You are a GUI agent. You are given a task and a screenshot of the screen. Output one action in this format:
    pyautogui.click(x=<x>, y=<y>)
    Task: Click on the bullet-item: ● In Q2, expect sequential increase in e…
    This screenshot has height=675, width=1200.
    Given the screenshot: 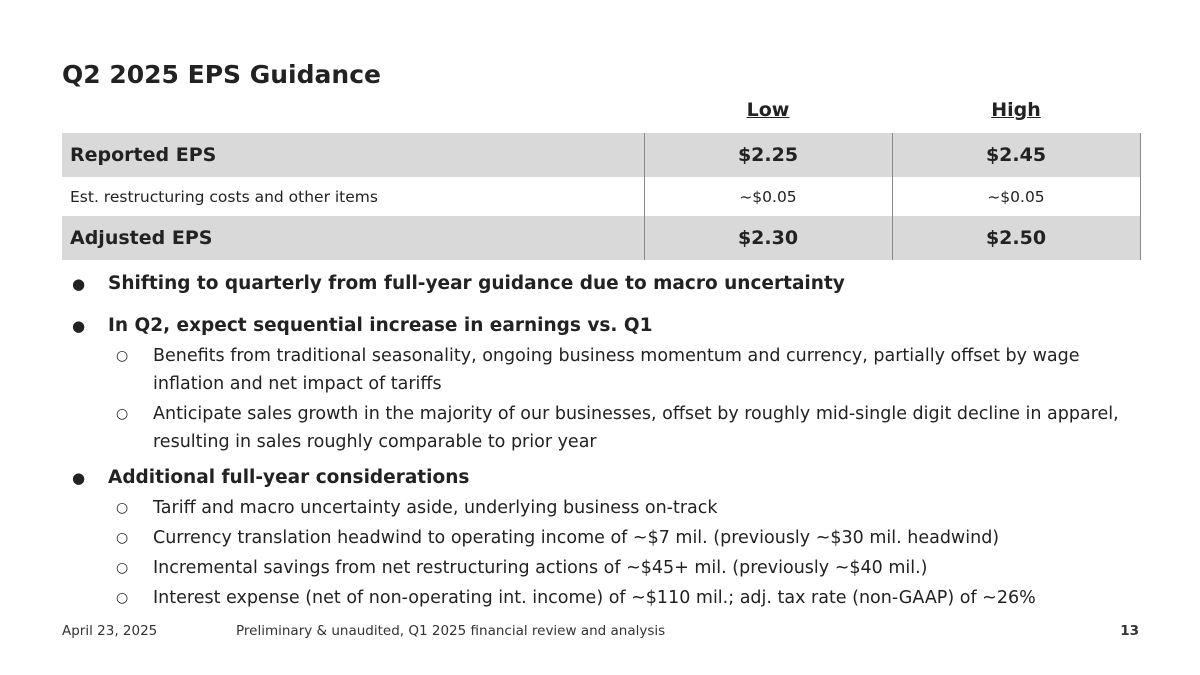 What is the action you would take?
    pyautogui.click(x=607, y=326)
    